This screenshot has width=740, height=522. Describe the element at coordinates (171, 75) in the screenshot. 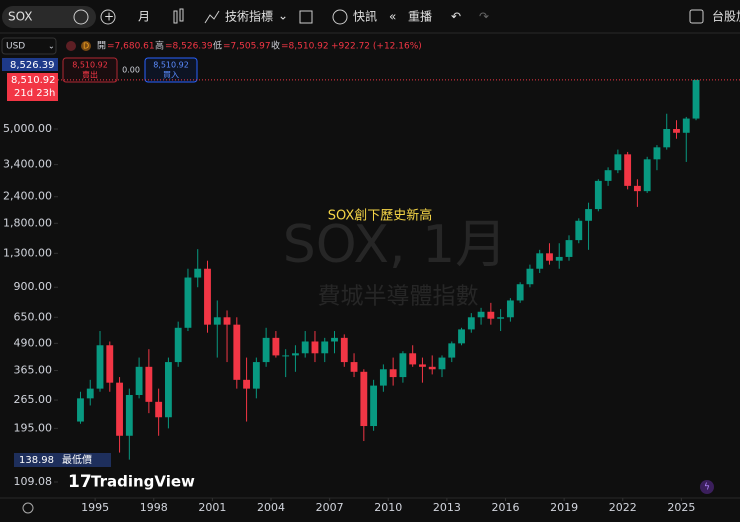

I see `buy-label: 買入` at that location.